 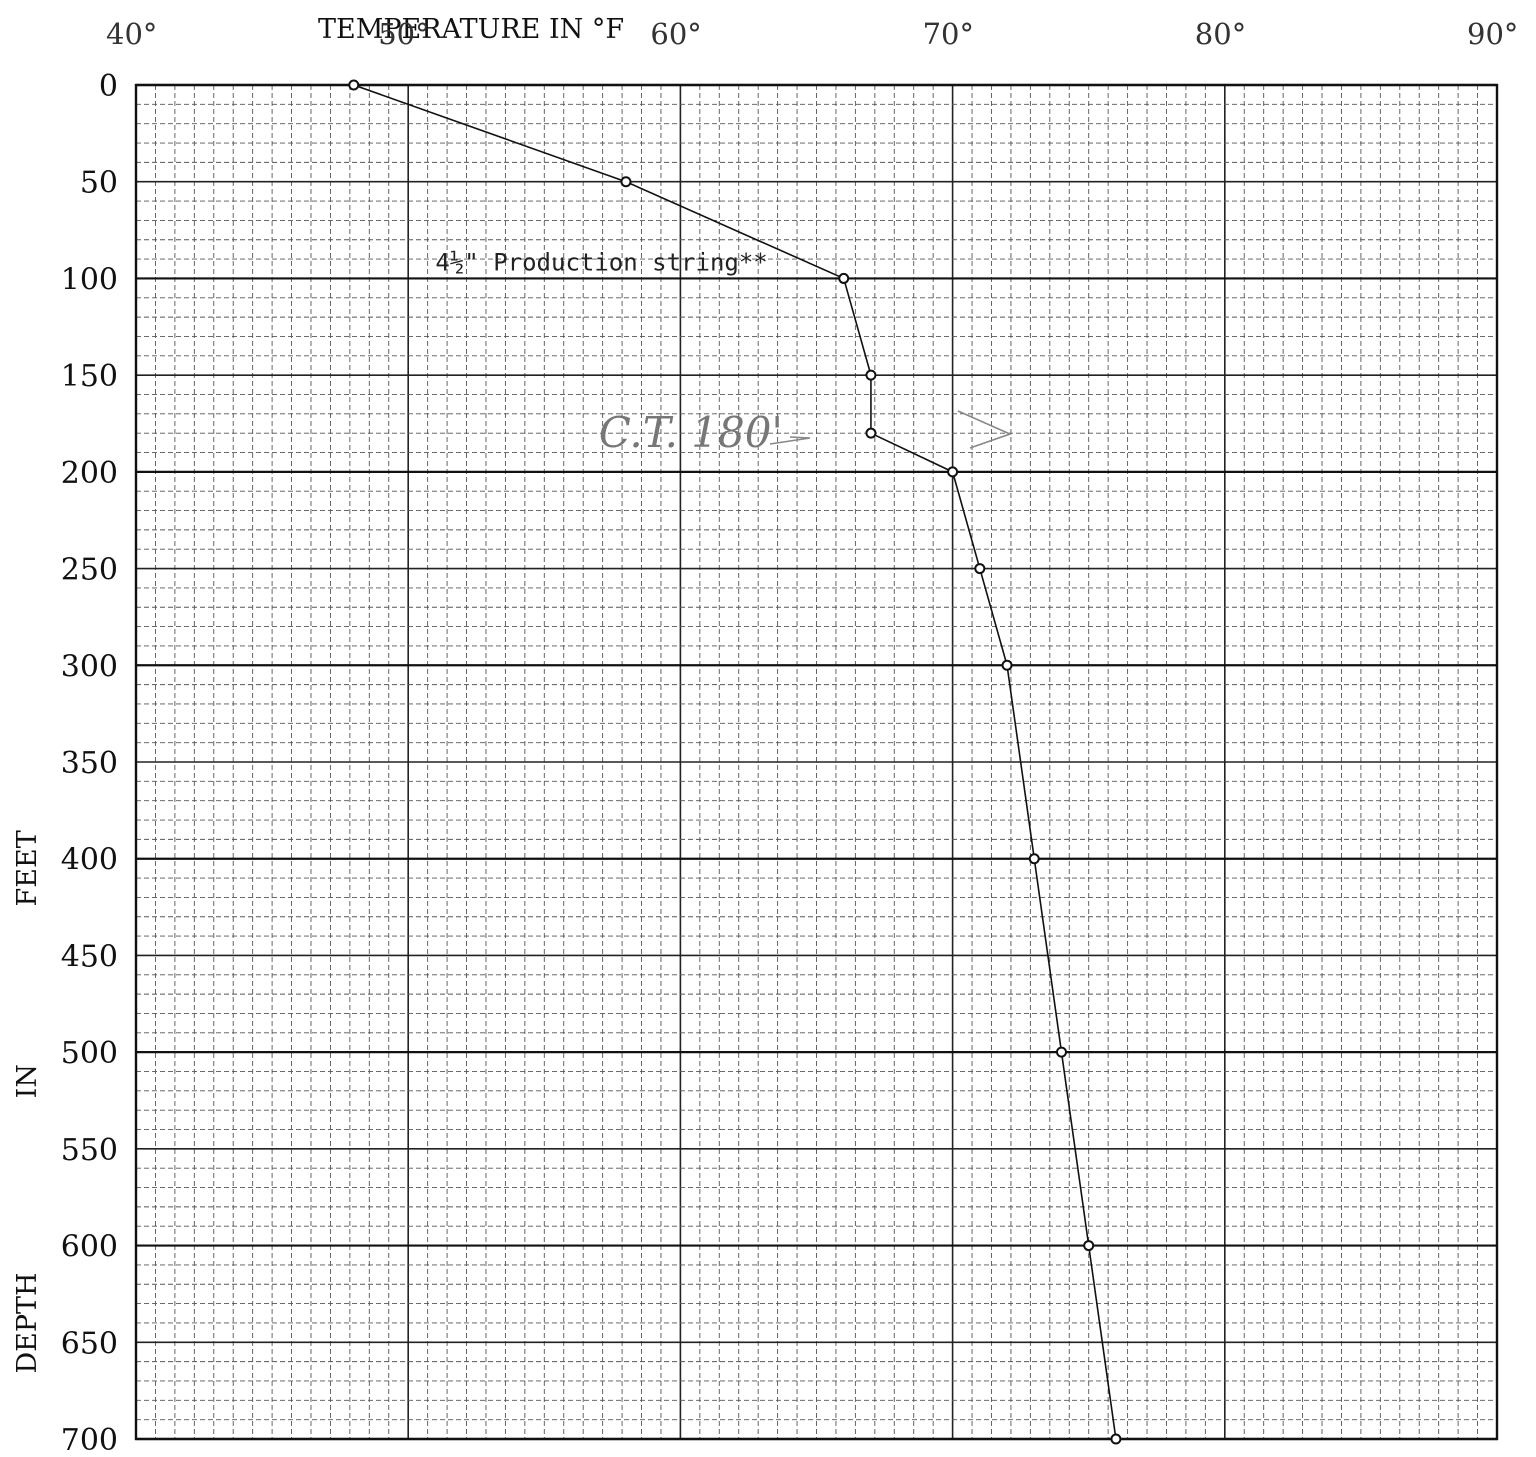 I want to click on x-tick-label: 80°, so click(x=1220, y=34).